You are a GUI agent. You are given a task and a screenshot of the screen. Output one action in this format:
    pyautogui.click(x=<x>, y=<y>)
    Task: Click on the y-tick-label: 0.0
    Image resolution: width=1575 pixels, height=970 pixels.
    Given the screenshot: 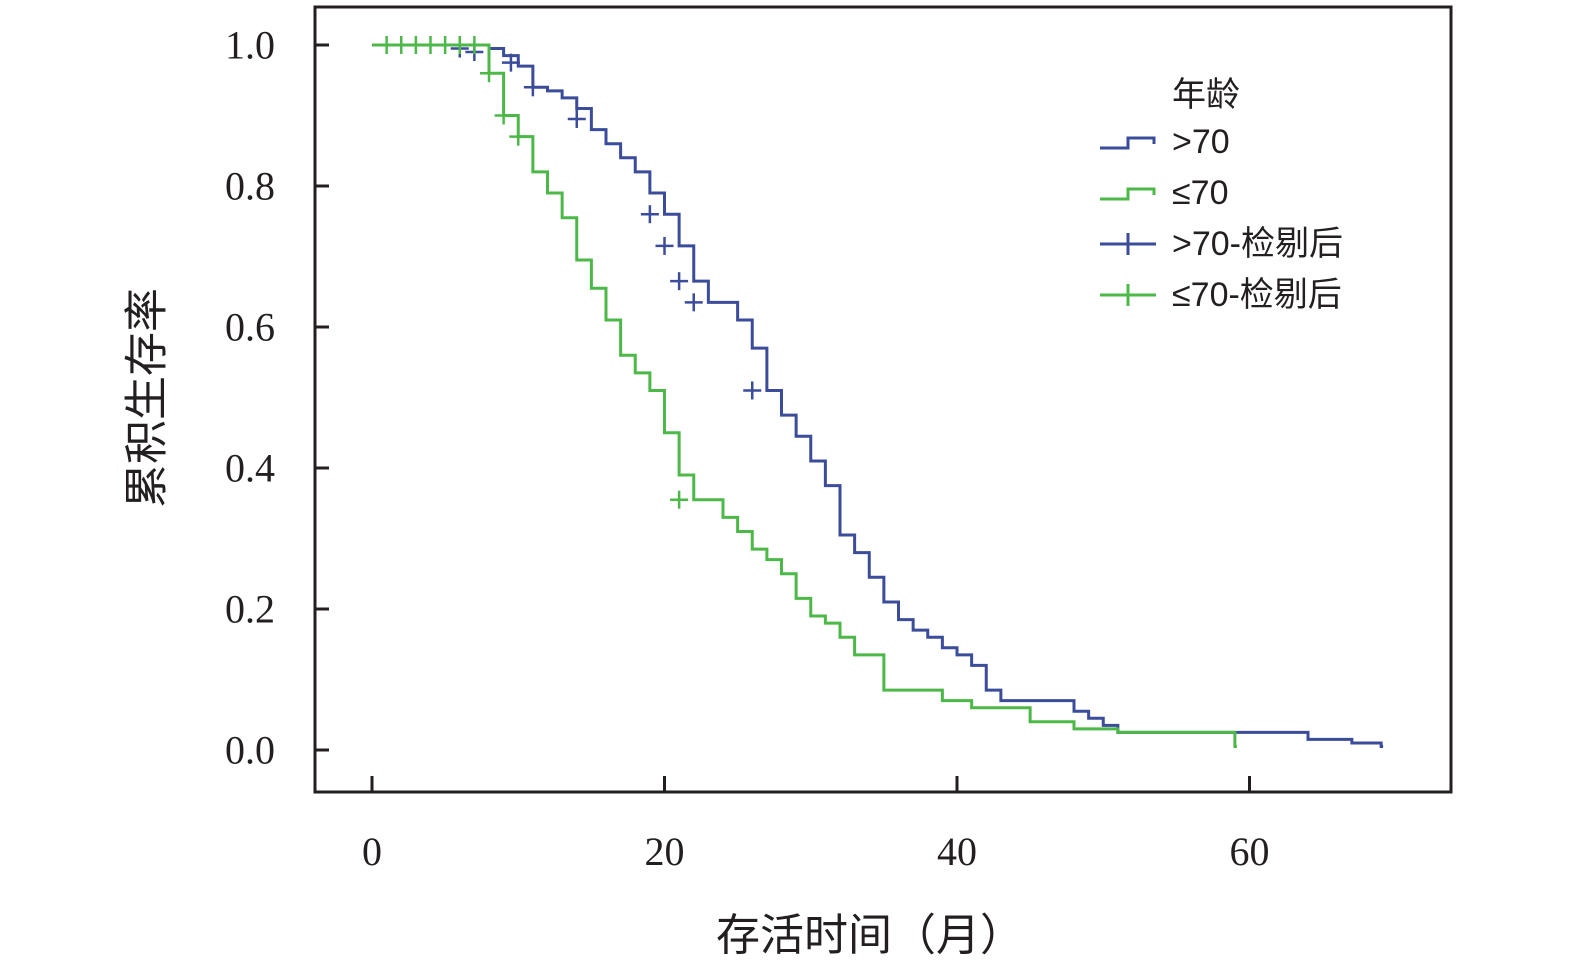 What is the action you would take?
    pyautogui.click(x=250, y=750)
    